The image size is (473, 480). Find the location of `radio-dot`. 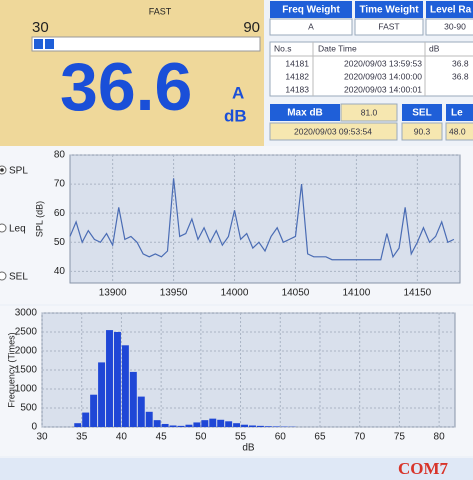

radio-dot is located at coordinates (2, 170).